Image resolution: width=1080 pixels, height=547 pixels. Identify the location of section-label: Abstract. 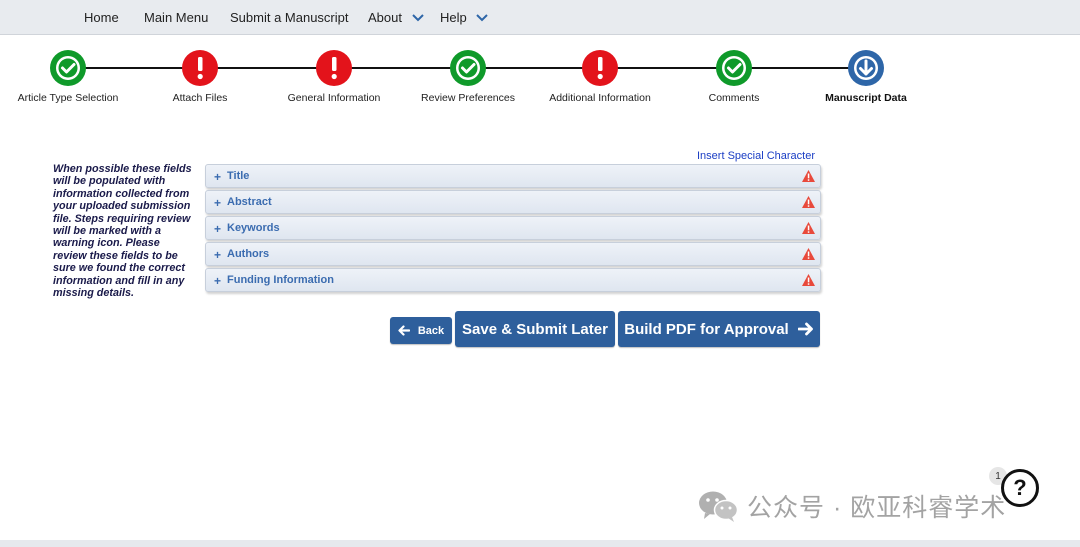
(249, 202).